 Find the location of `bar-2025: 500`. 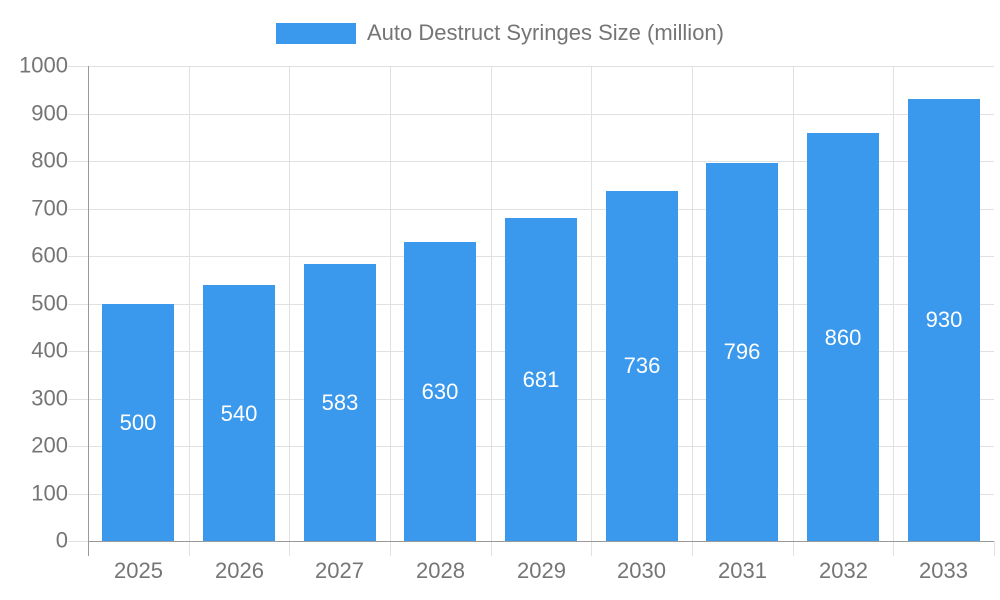

bar-2025: 500 is located at coordinates (138, 423).